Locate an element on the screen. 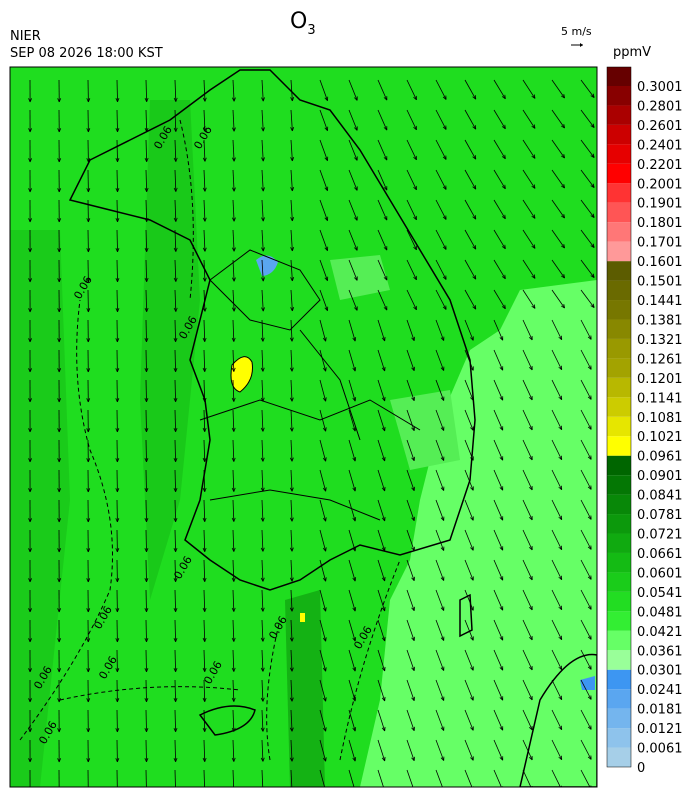  dark-band is located at coordinates (40, 508).